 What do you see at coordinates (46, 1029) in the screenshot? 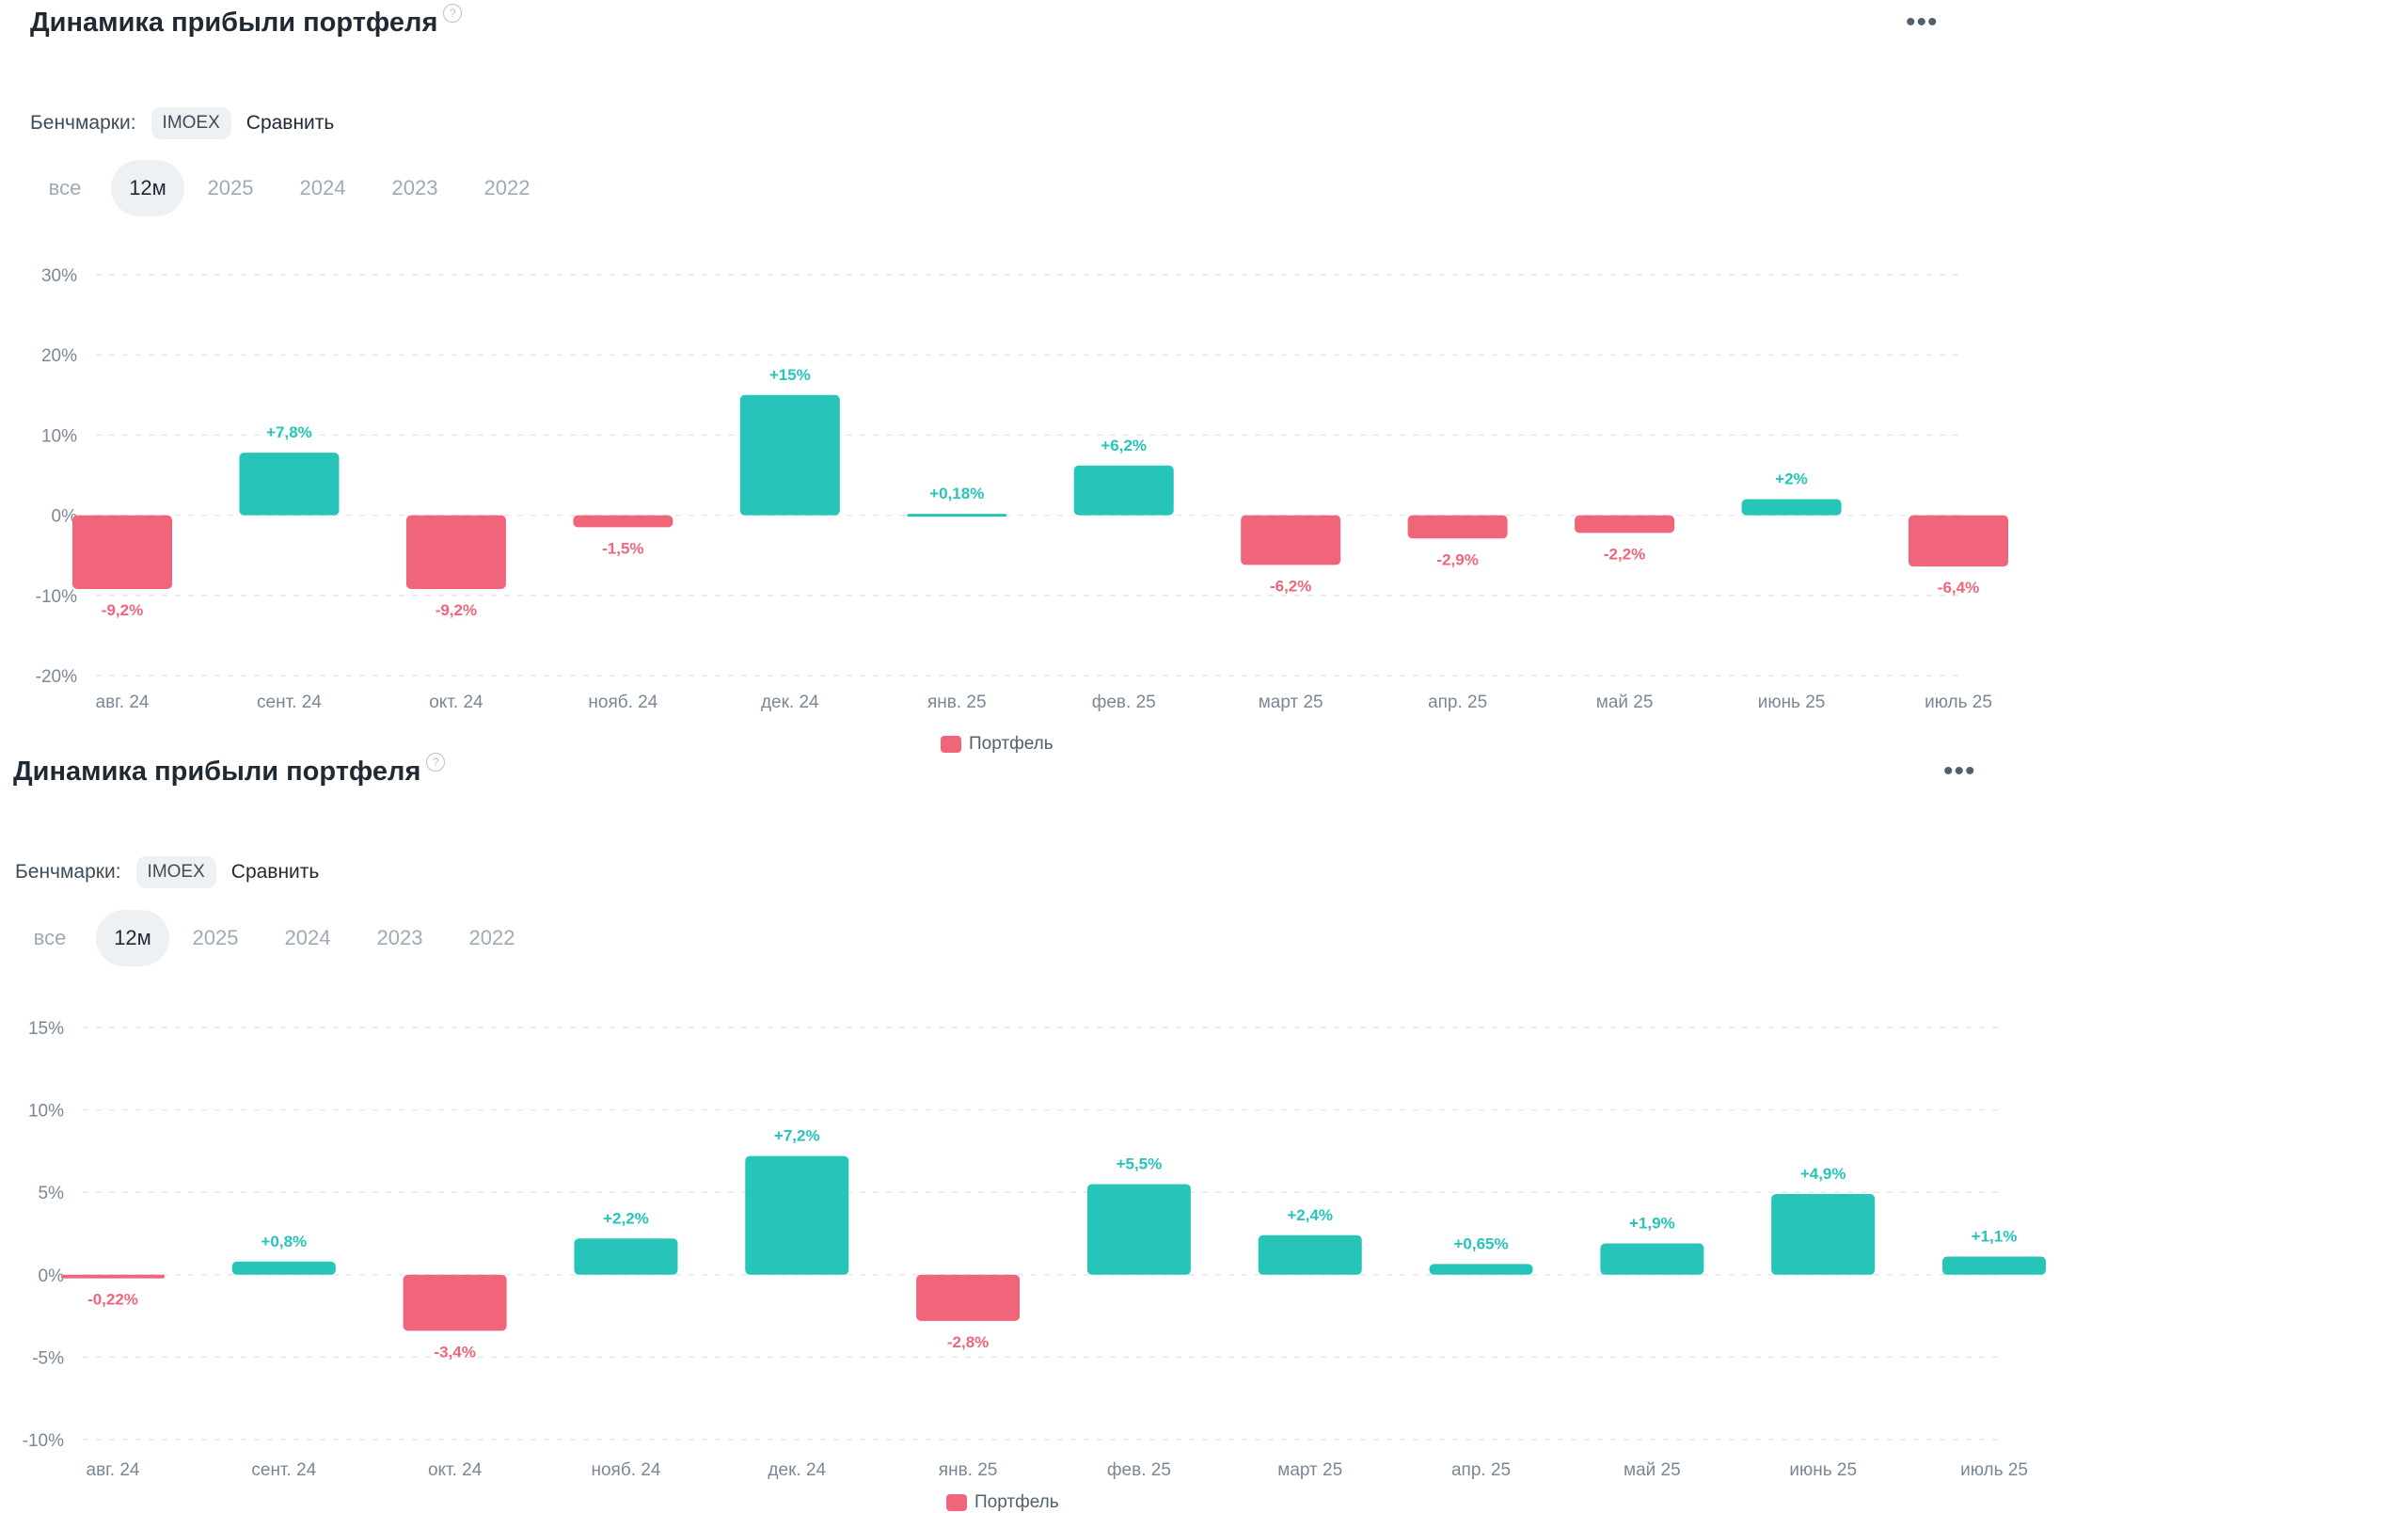
I see `y-tick-label: 15%` at bounding box center [46, 1029].